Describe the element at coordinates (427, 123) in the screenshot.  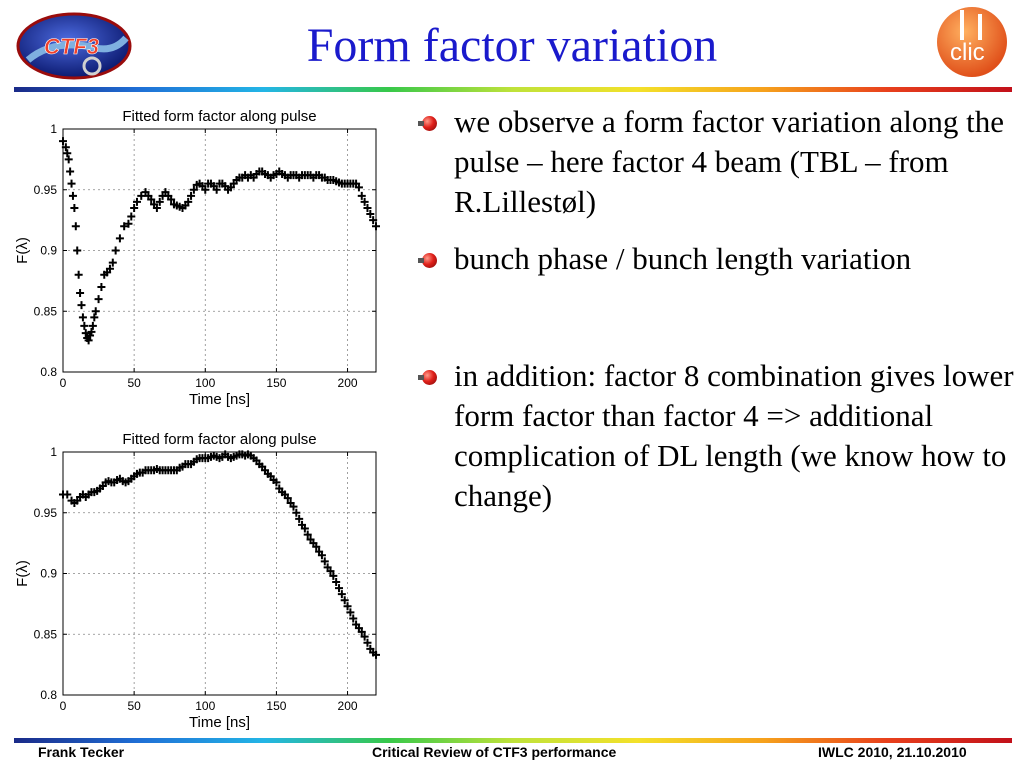
I see `bullet-icon` at that location.